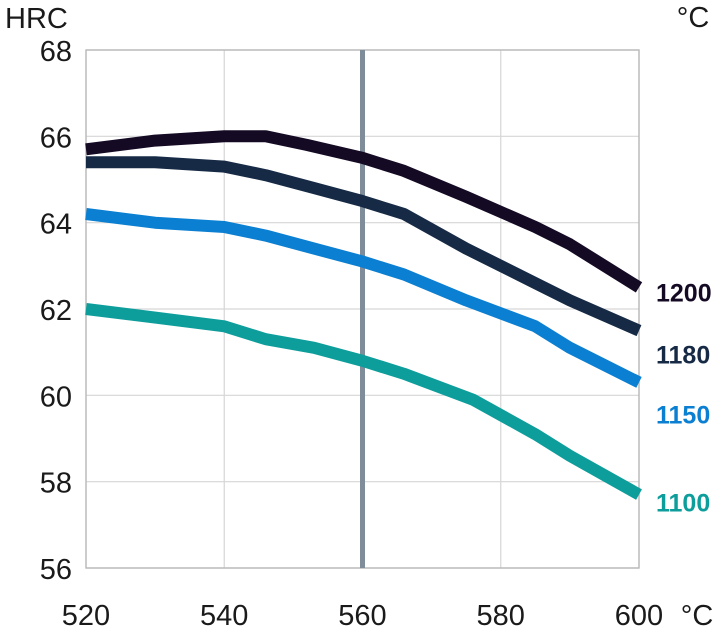  What do you see at coordinates (683, 504) in the screenshot?
I see `series-label-1100: 1100` at bounding box center [683, 504].